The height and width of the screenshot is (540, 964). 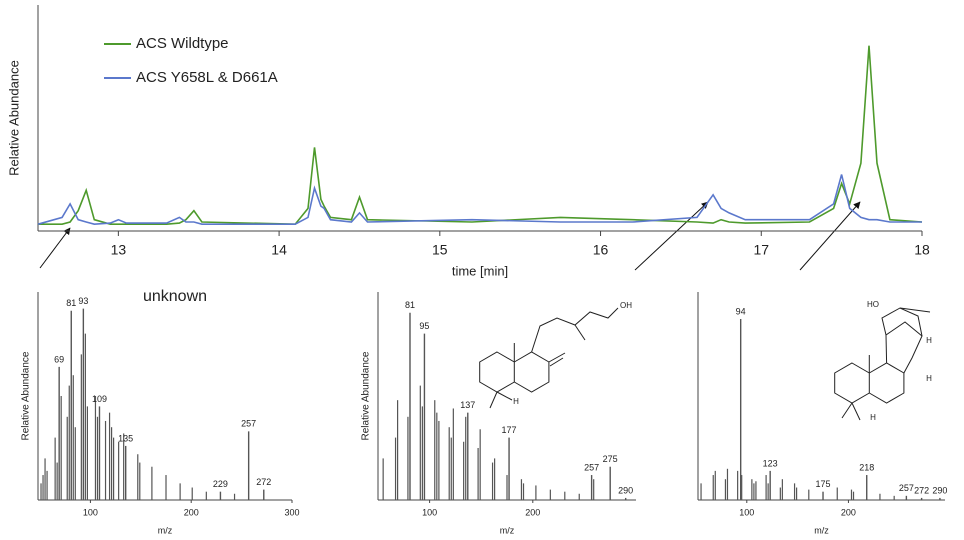 What do you see at coordinates (866, 467) in the screenshot?
I see `peak-label: 218` at bounding box center [866, 467].